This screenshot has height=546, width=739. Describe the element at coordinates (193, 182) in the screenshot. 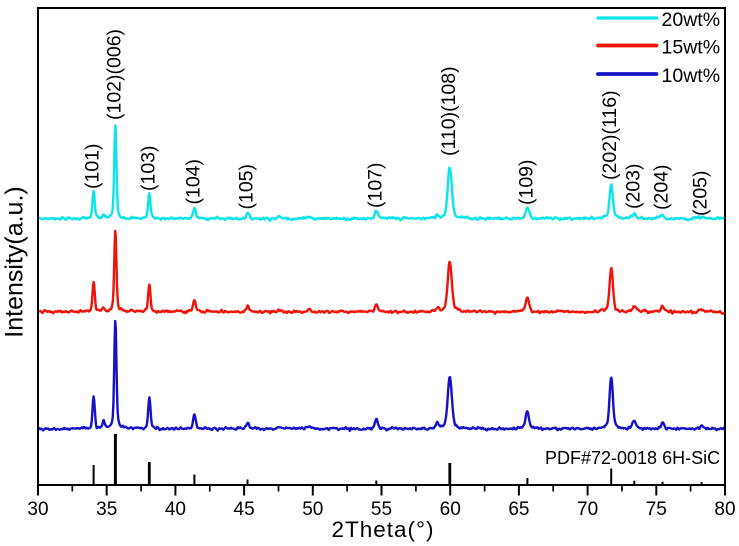

I see `svg-text: (104)` at that location.